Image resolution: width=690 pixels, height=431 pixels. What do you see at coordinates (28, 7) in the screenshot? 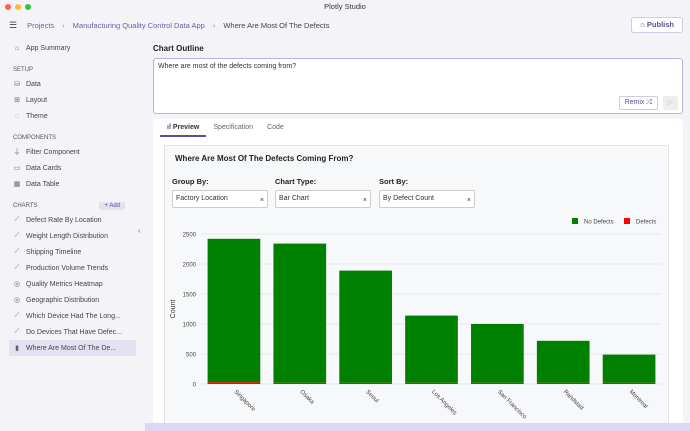
I see `maximize-window-button` at bounding box center [28, 7].